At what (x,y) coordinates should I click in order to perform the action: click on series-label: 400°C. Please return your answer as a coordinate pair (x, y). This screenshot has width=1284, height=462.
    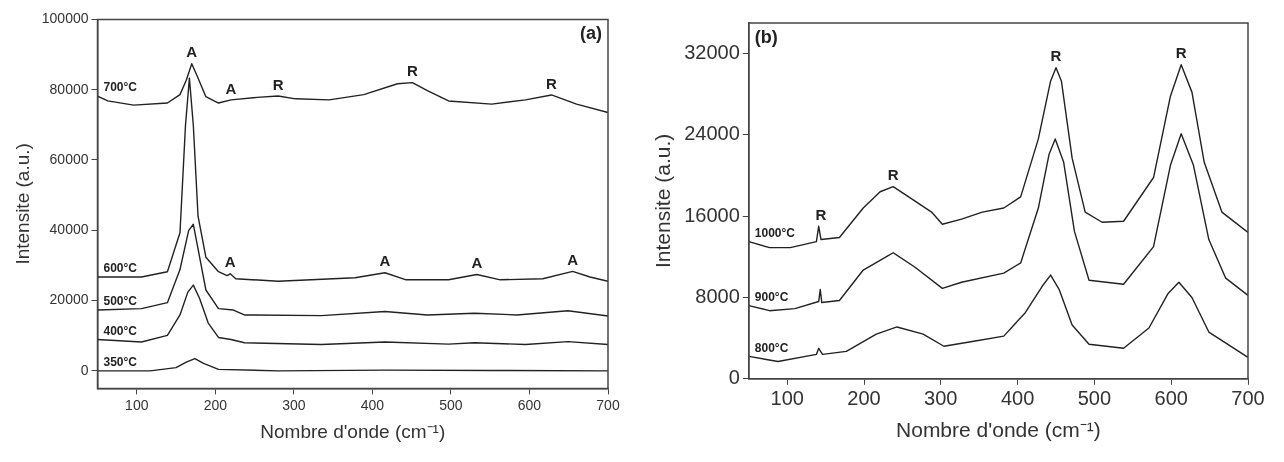
    Looking at the image, I should click on (120, 330).